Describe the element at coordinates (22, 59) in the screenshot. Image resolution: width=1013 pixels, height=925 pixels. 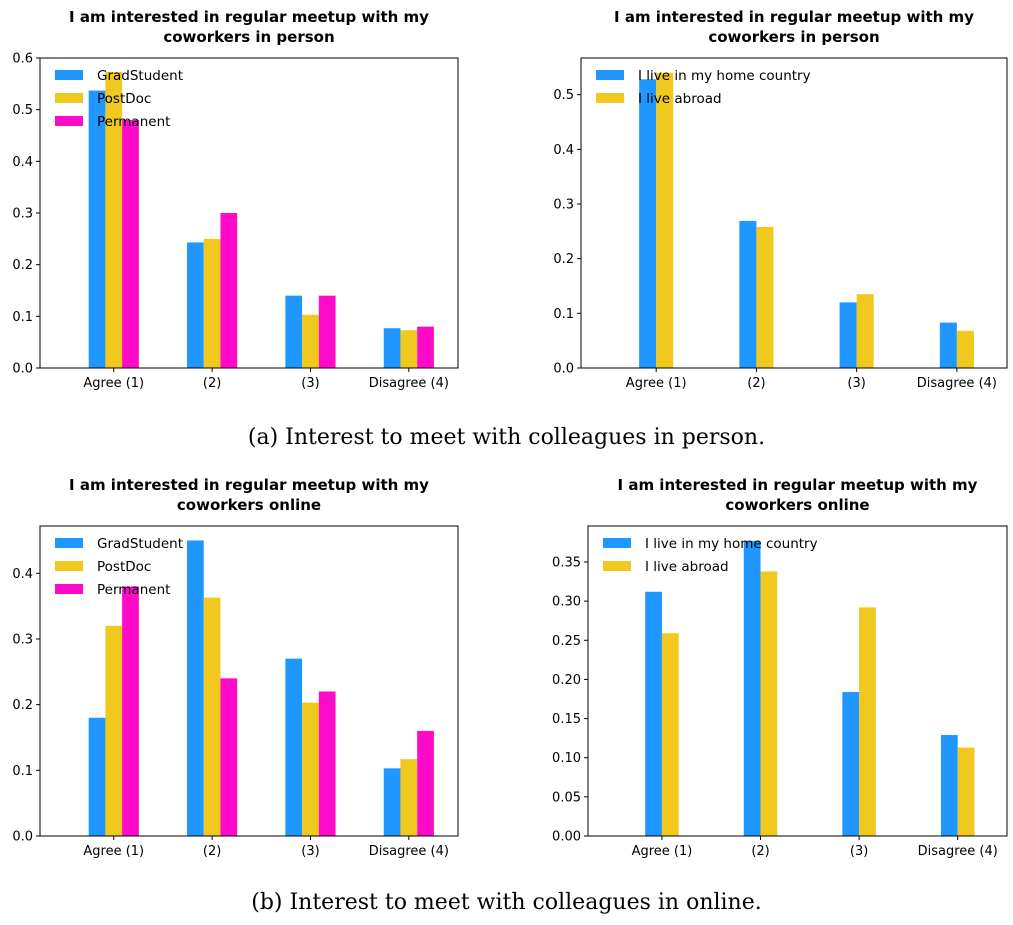
I see `y-tick-label: 0.6` at that location.